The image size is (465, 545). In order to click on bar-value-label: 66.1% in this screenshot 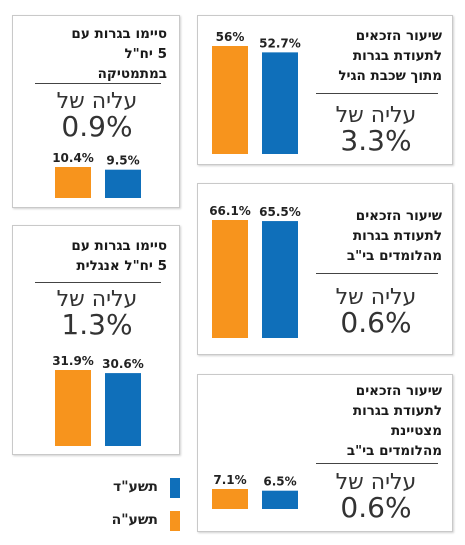, I will do `click(230, 211)`.